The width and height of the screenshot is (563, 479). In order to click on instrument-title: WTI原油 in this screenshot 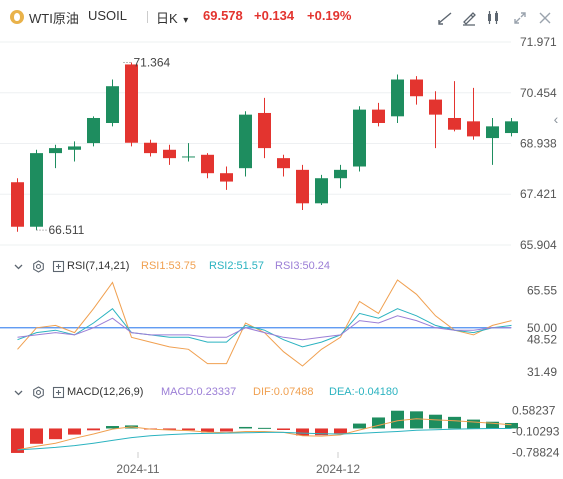, I will do `click(54, 18)`.